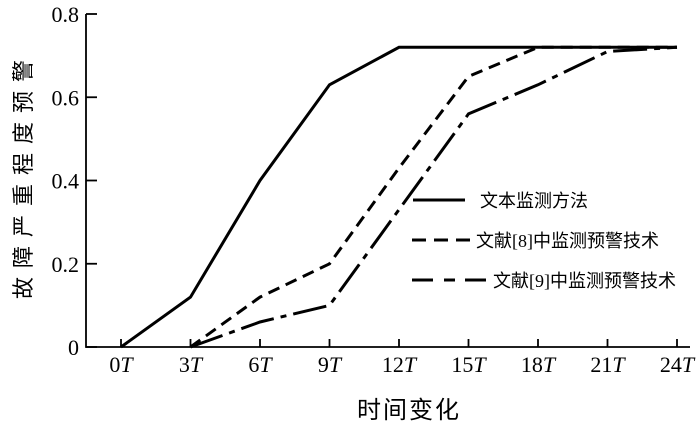 The width and height of the screenshot is (700, 427). I want to click on x-tick-label: 9T, so click(330, 364).